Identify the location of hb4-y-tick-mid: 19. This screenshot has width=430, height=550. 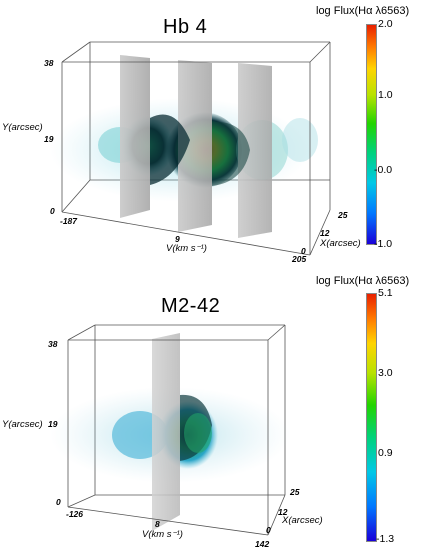
(49, 139).